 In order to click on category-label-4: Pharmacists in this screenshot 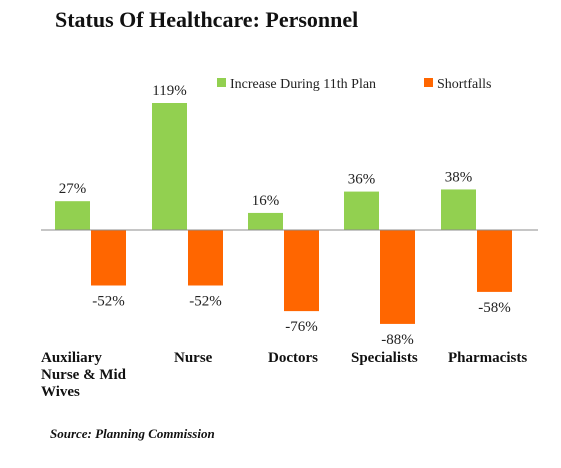, I will do `click(487, 358)`.